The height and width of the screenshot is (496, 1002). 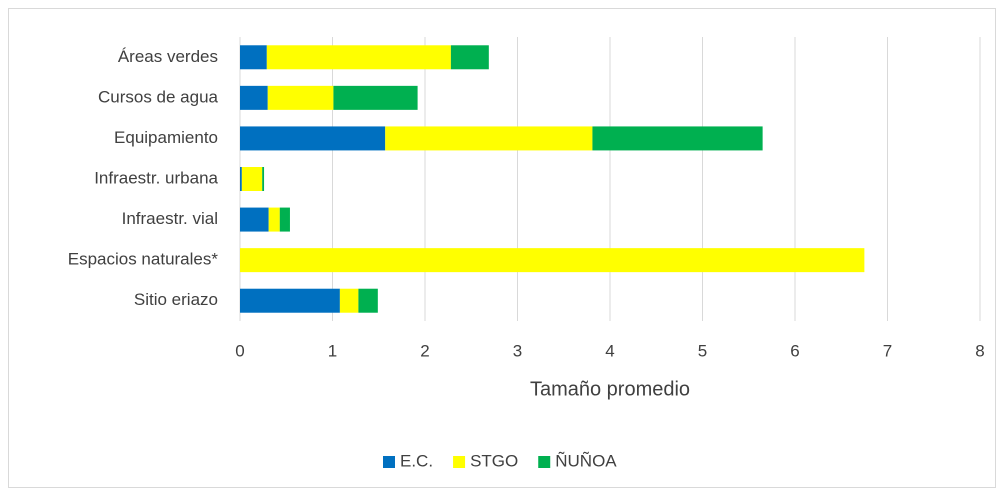 What do you see at coordinates (176, 299) in the screenshot?
I see `y-tick-label: Sitio eriazo` at bounding box center [176, 299].